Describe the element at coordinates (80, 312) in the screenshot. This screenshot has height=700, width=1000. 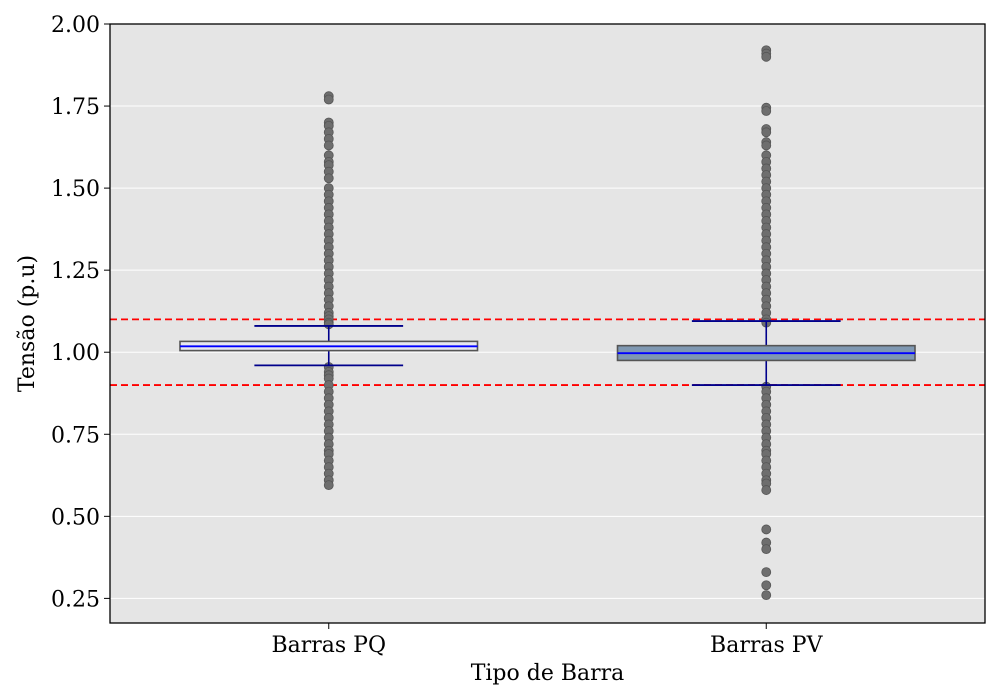
I see `y-axis: 0.25 0.50 0.75 1.00 1.25 1.50 1.75 2.00` at that location.